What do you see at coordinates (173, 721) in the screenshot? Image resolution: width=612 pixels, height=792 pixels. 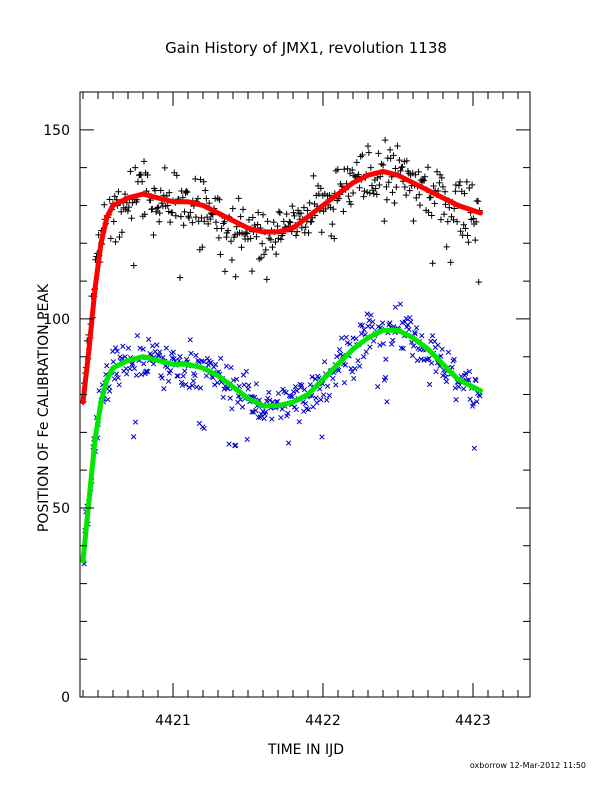 I see `x-tick-label: 4421` at bounding box center [173, 721].